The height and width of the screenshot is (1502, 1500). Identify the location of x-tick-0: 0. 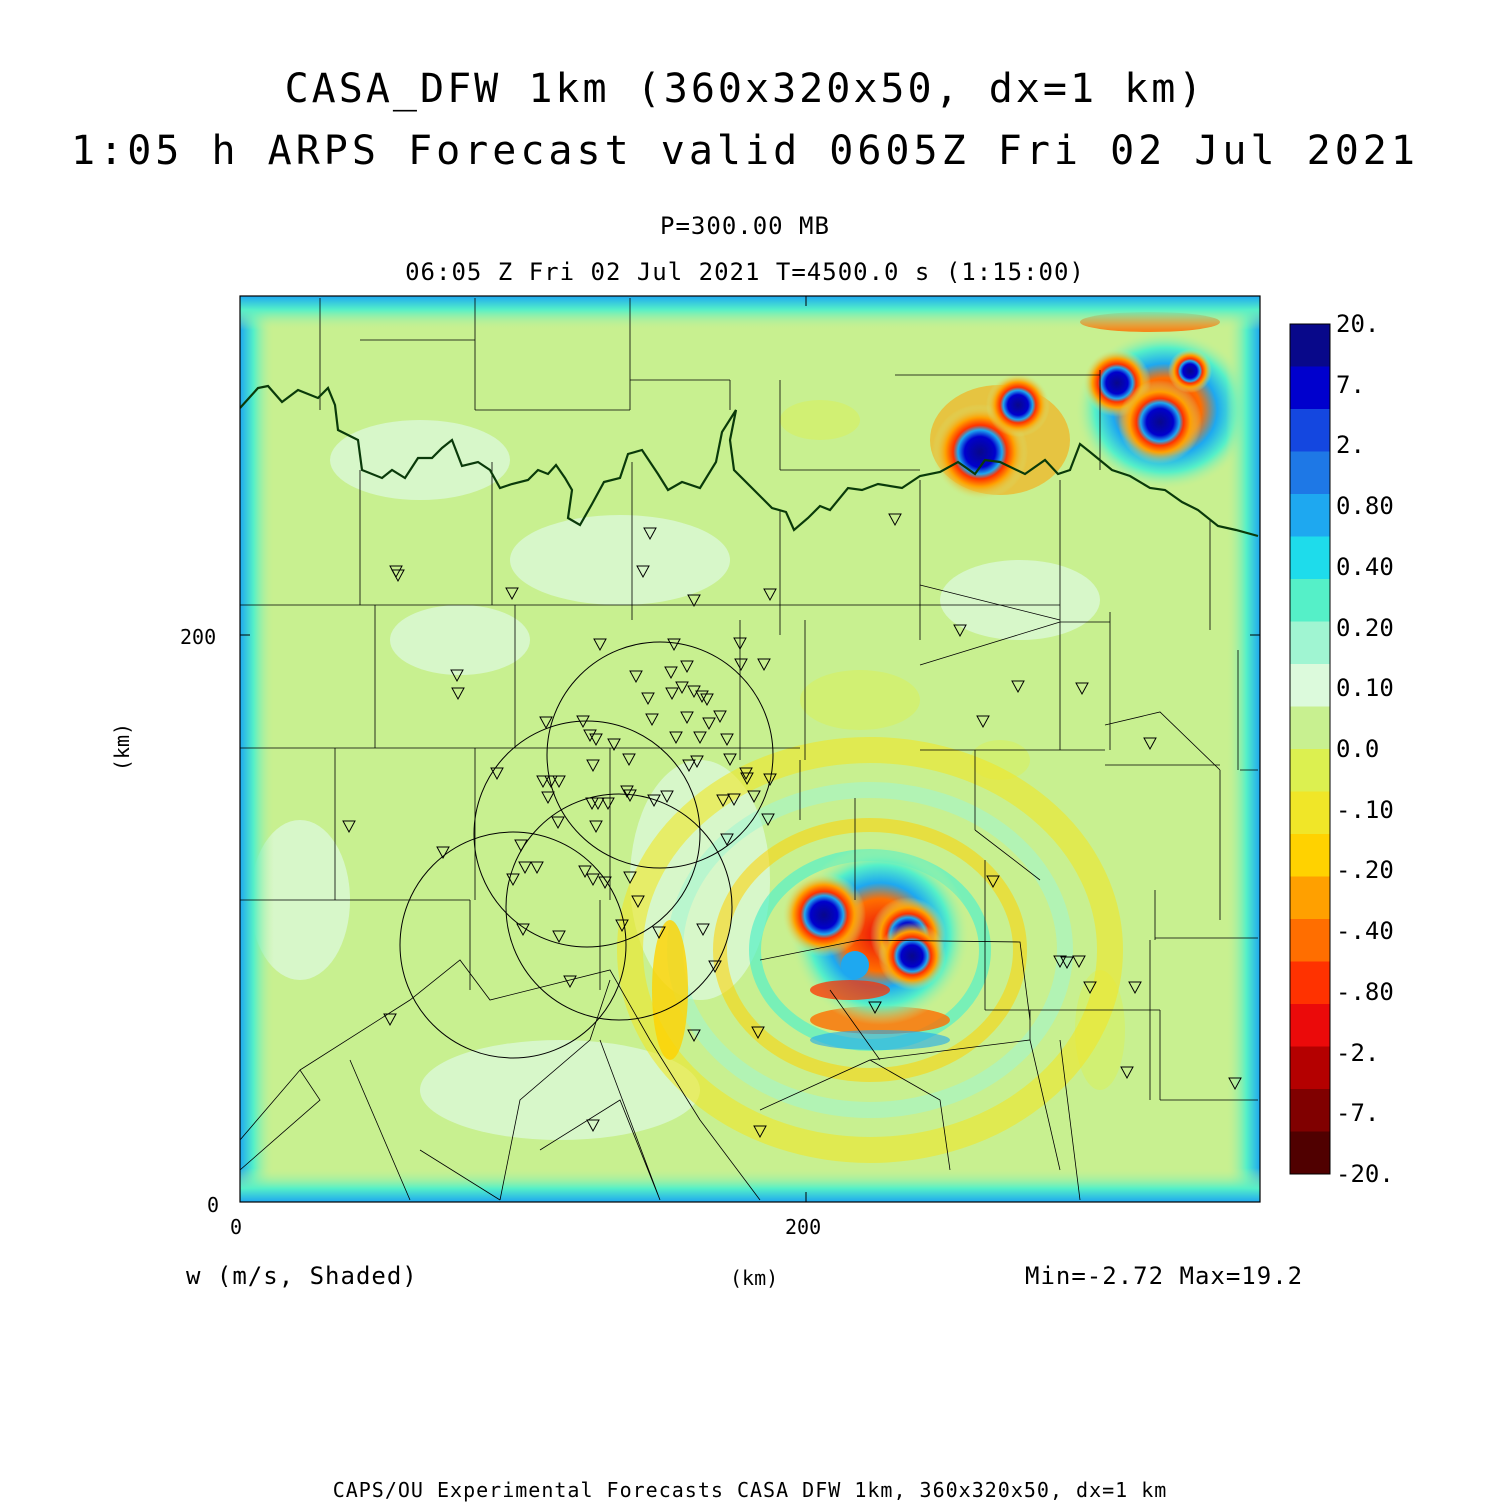
(236, 1227).